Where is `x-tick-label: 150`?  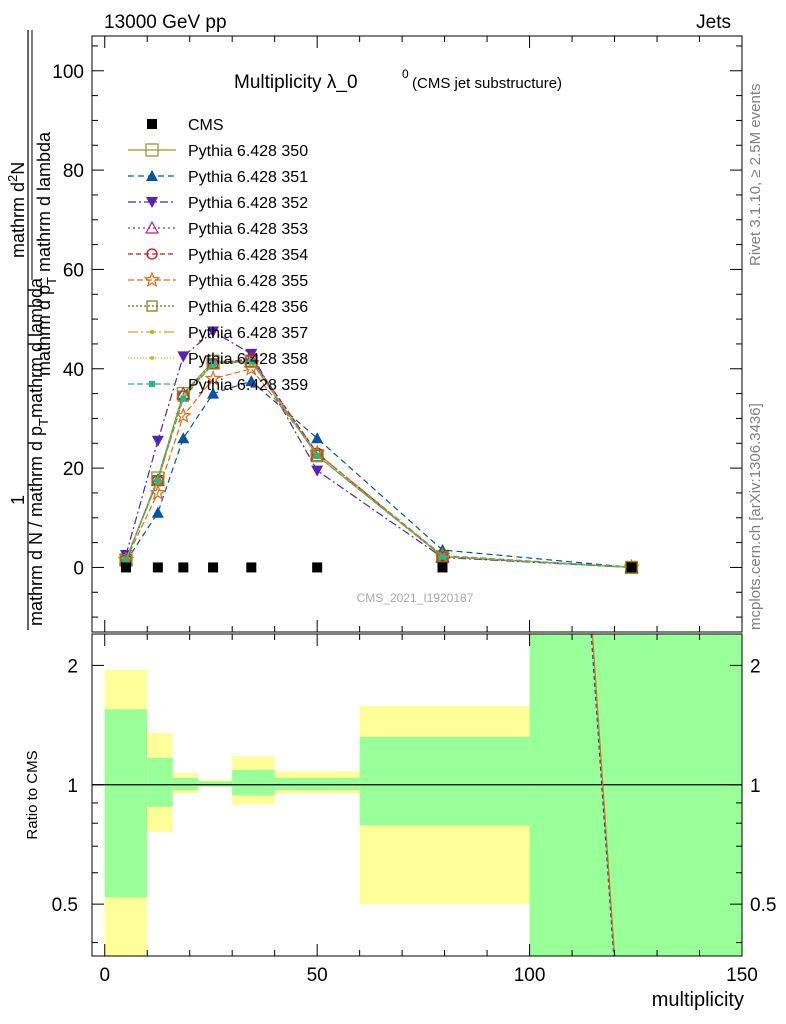 x-tick-label: 150 is located at coordinates (742, 975).